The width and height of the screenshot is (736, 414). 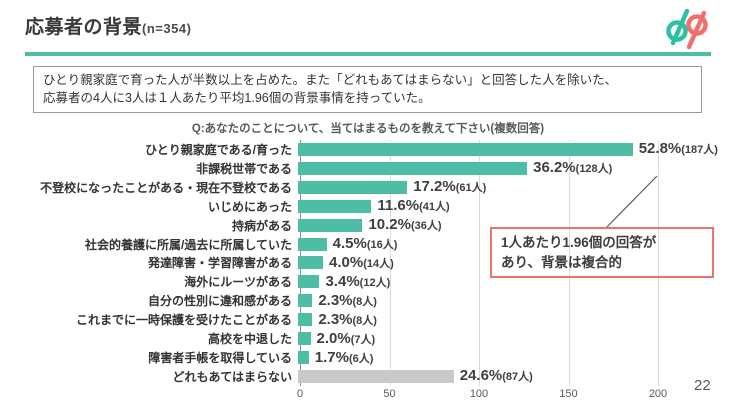 I want to click on bar-label: 高校を中退した, so click(x=249, y=339).